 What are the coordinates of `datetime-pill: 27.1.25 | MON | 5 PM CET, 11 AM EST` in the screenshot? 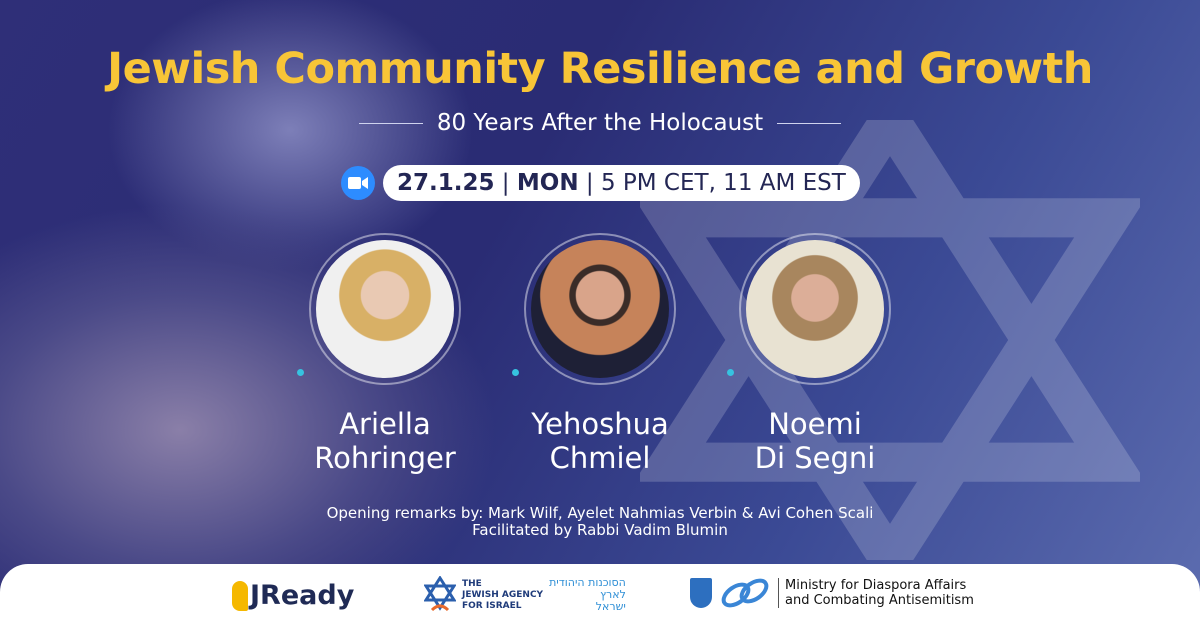 It's located at (621, 183).